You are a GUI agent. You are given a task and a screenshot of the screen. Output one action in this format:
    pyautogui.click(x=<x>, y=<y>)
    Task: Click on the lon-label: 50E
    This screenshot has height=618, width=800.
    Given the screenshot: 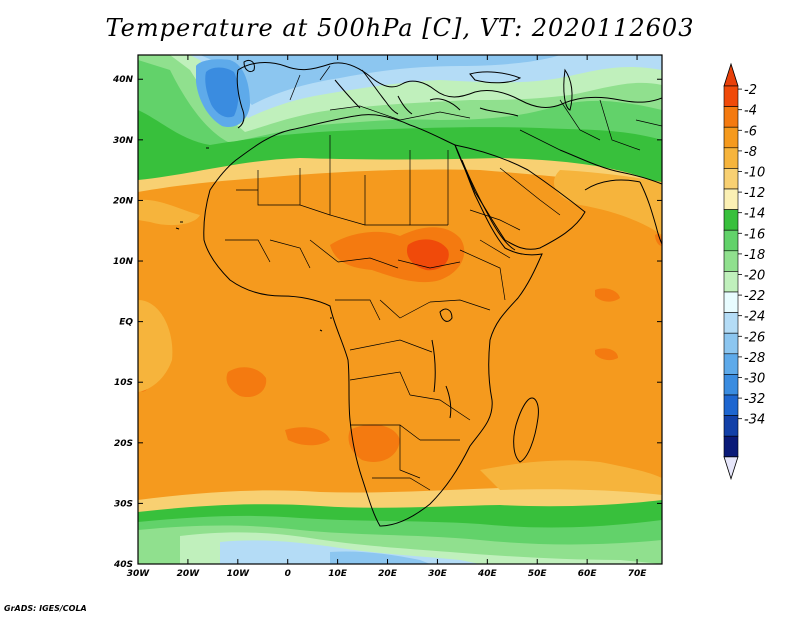 What is the action you would take?
    pyautogui.click(x=538, y=574)
    